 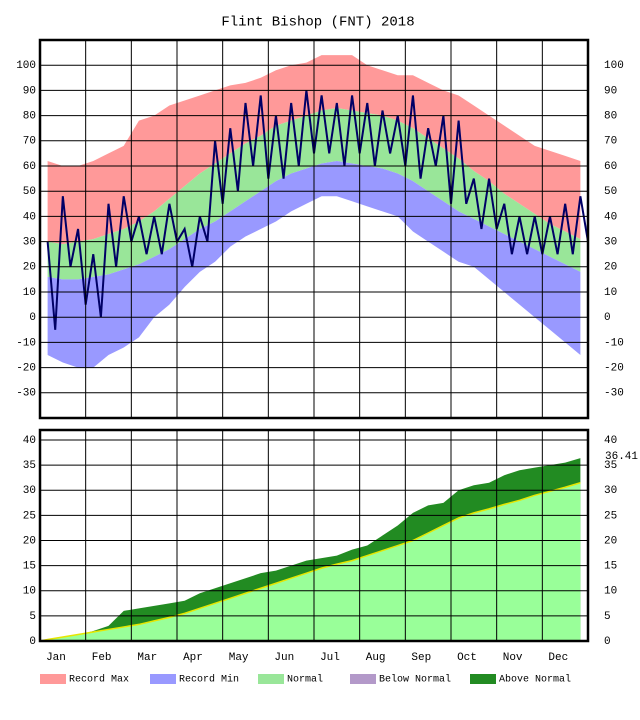 What do you see at coordinates (305, 680) in the screenshot?
I see `legend-label: Normal` at bounding box center [305, 680].